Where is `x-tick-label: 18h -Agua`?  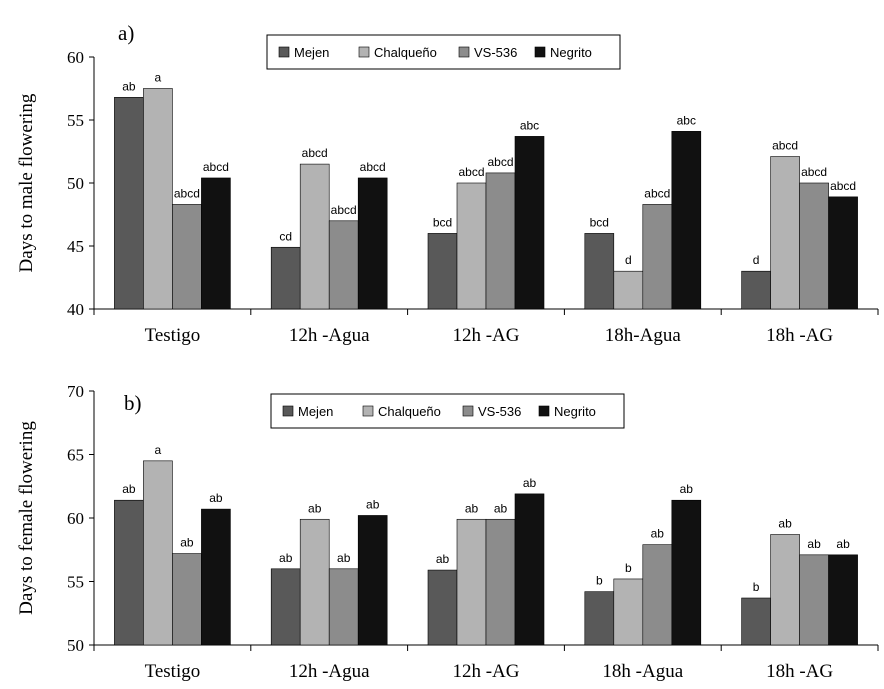
x-tick-label: 18h -Agua is located at coordinates (642, 671).